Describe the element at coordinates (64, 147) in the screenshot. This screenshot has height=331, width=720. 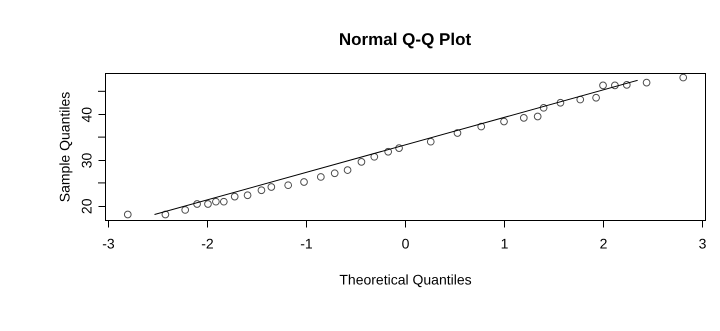
I see `y-axis-title: Sample Quantiles` at that location.